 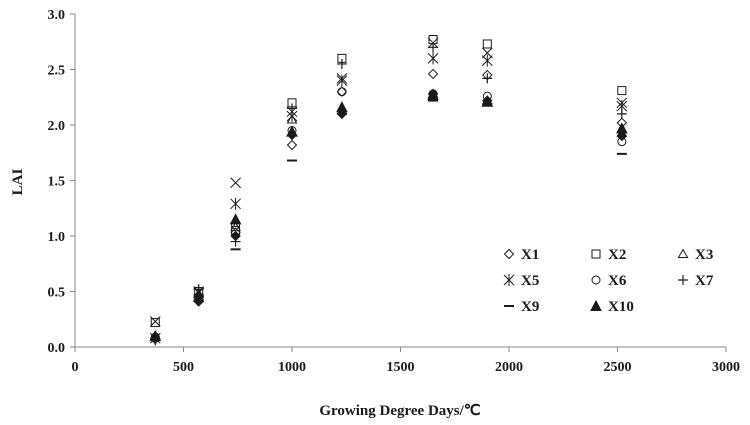 What do you see at coordinates (726, 367) in the screenshot?
I see `x-tick-label: 3000` at bounding box center [726, 367].